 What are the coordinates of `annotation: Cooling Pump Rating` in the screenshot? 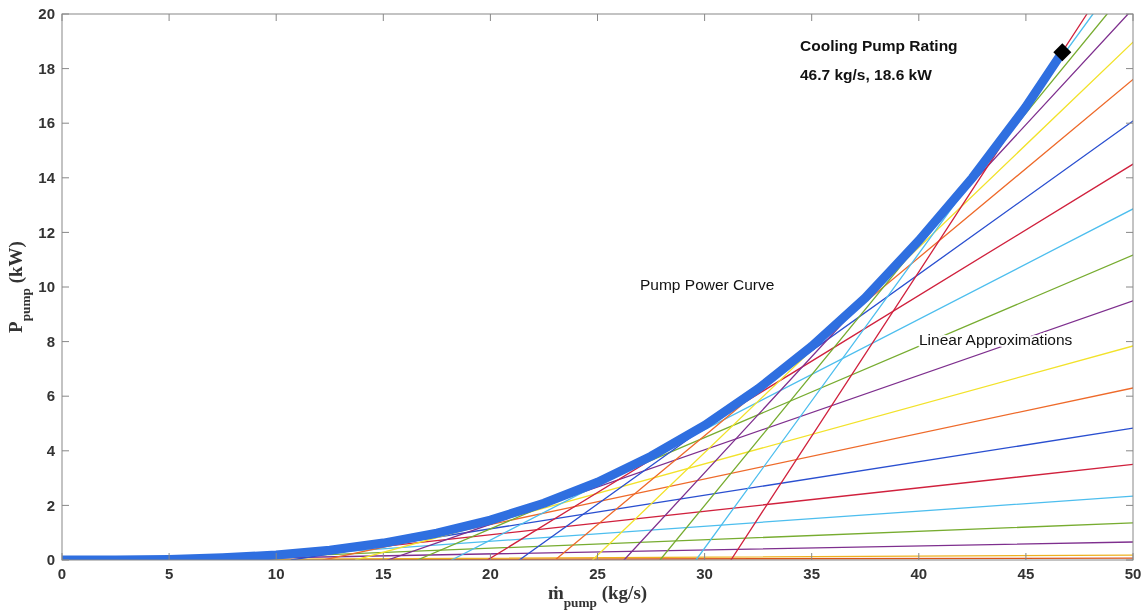 It's located at (879, 45).